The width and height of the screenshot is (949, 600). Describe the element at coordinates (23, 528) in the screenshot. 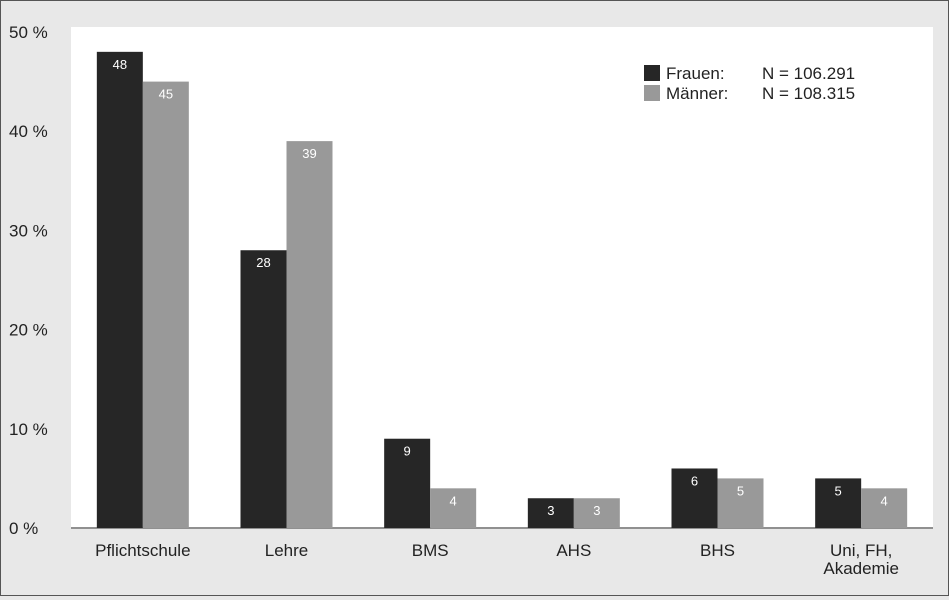

I see `y-tick-label: 0 %` at that location.